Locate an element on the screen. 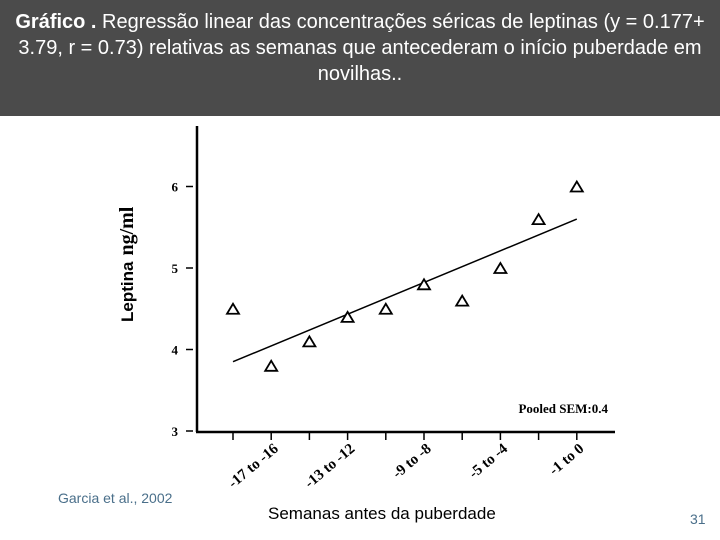  x-tick-label: -1 to 0 is located at coordinates (566, 460).